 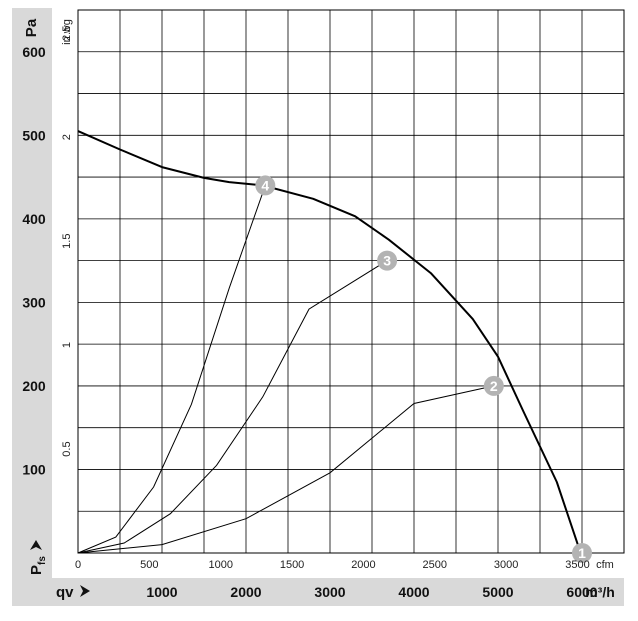 I want to click on x-arrow-icon, so click(x=85, y=591).